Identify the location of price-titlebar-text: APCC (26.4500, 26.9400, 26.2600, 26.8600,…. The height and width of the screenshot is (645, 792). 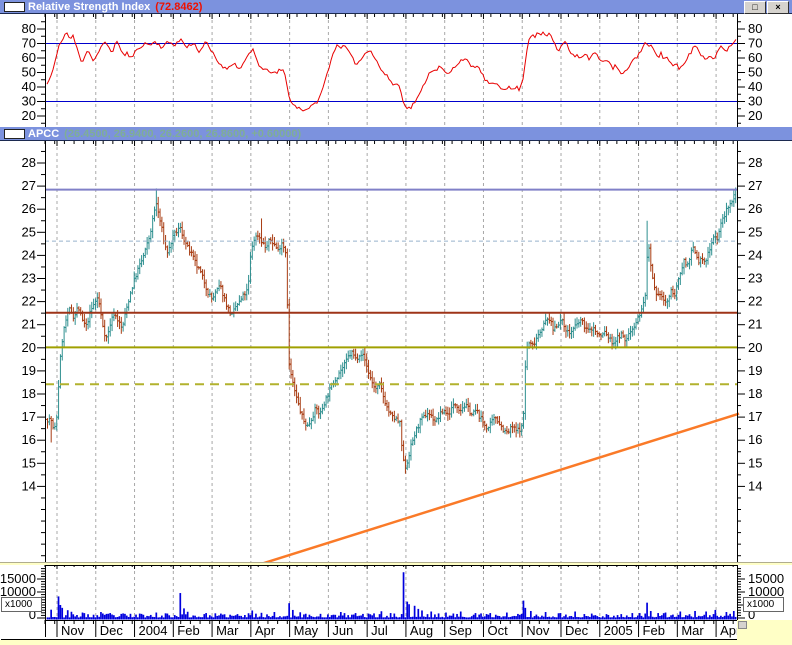
(164, 134).